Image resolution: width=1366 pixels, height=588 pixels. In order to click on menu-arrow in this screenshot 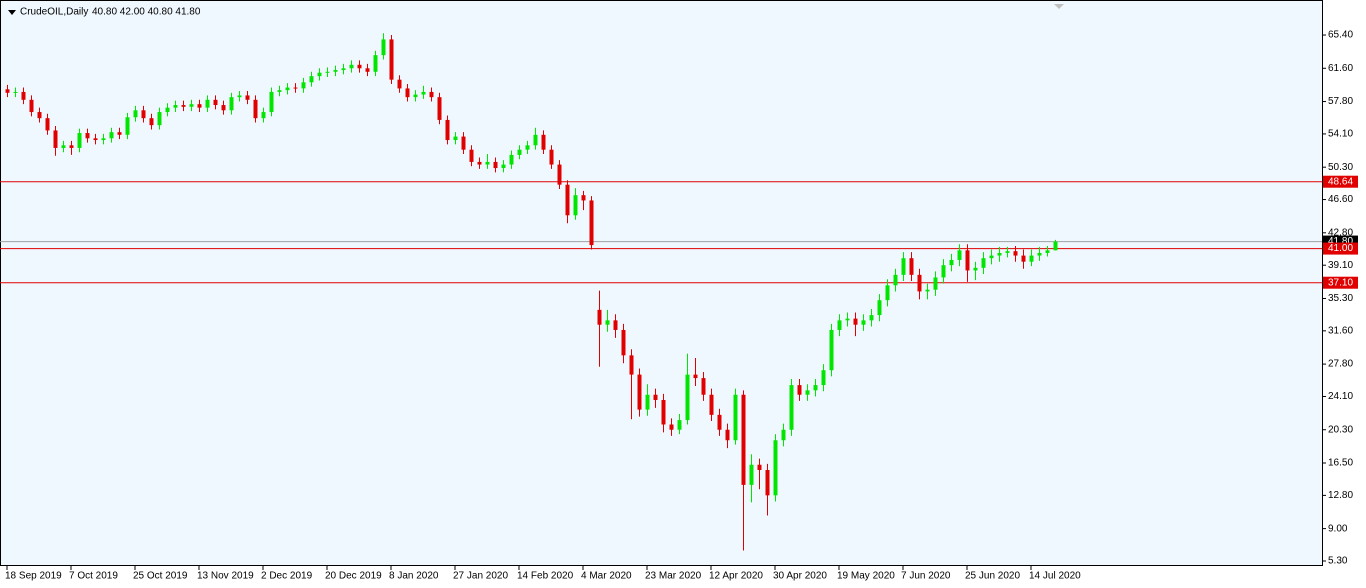, I will do `click(12, 12)`.